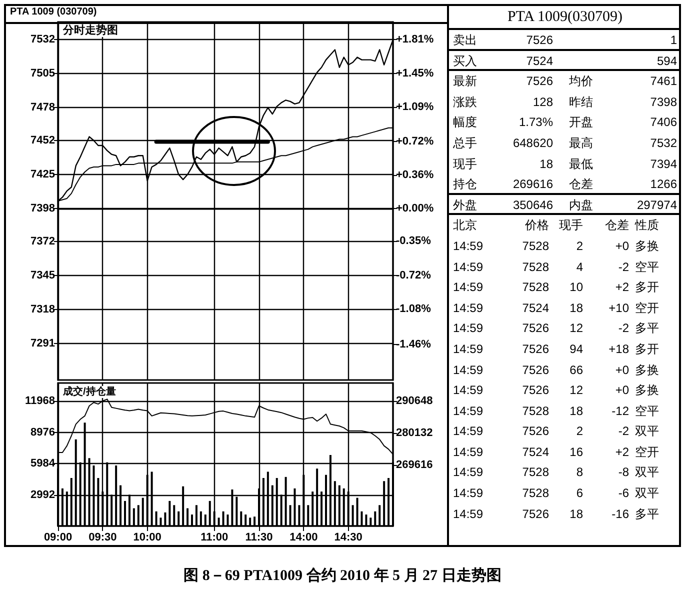 The image size is (685, 596). What do you see at coordinates (565, 143) in the screenshot?
I see `text: 总手 648620 最高 7532` at bounding box center [565, 143].